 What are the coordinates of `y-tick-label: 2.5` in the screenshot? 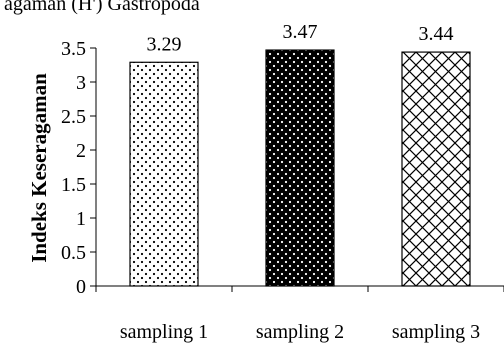 It's located at (73, 117).